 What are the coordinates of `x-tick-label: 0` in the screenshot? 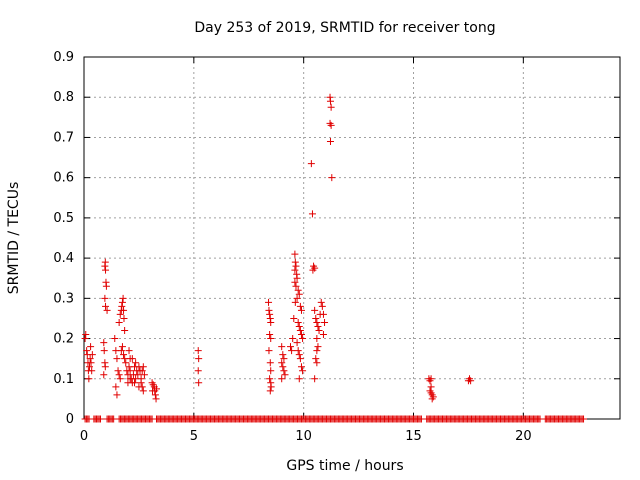 It's located at (84, 436).